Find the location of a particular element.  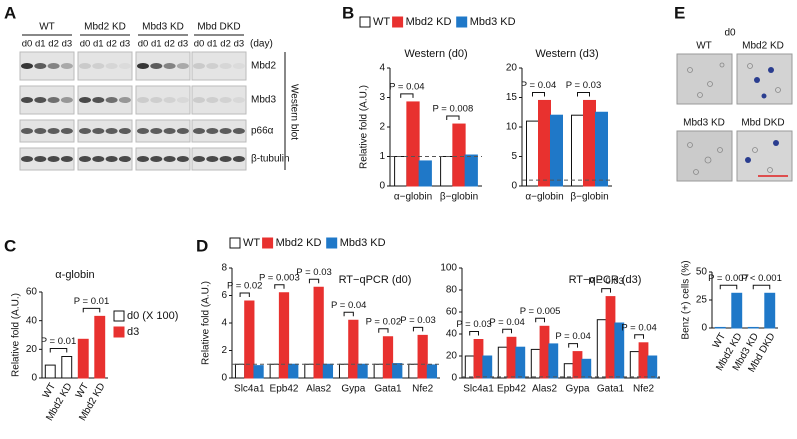

y-tick-label: 80 is located at coordinates (452, 290).